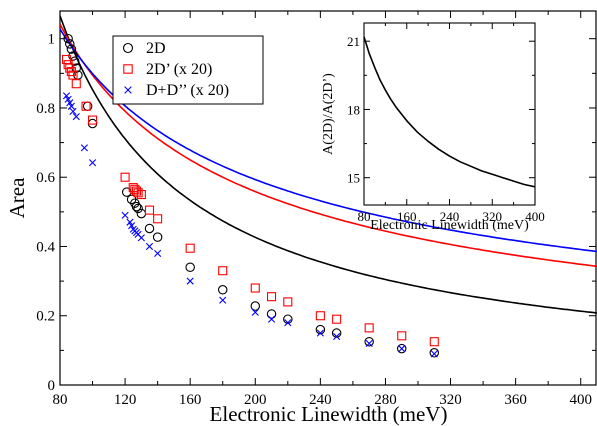 Image resolution: width=597 pixels, height=426 pixels. Describe the element at coordinates (329, 414) in the screenshot. I see `x-axis-title: Electronic Linewidth (meV)` at that location.